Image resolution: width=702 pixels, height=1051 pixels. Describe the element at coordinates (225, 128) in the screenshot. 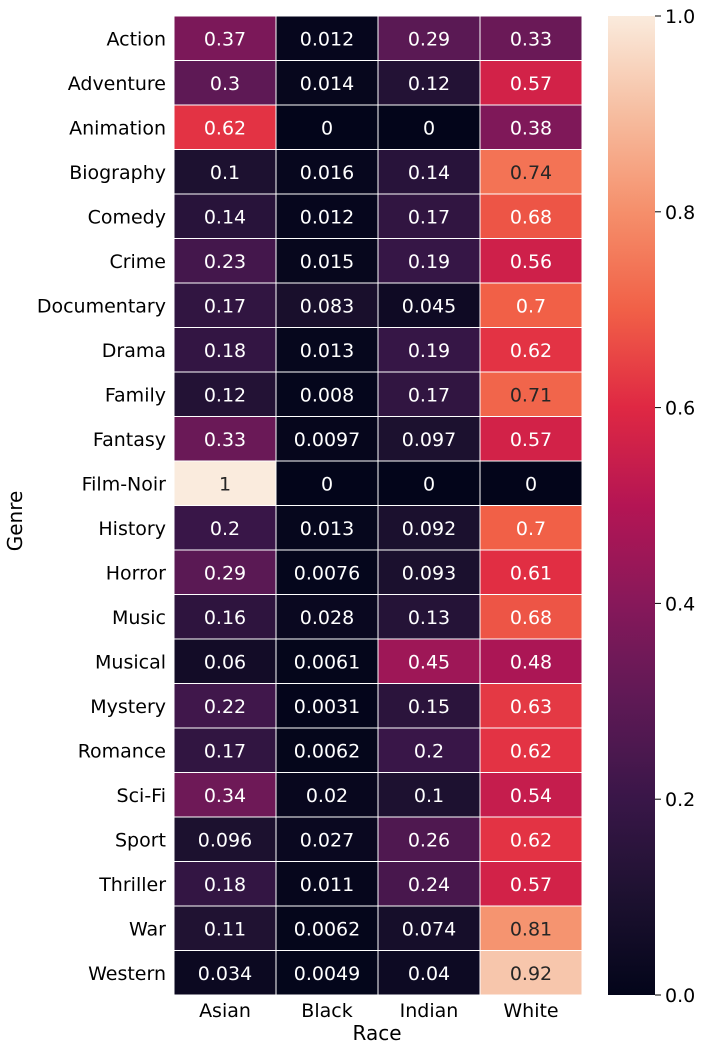

I see `cell-value-label: 0.62` at that location.